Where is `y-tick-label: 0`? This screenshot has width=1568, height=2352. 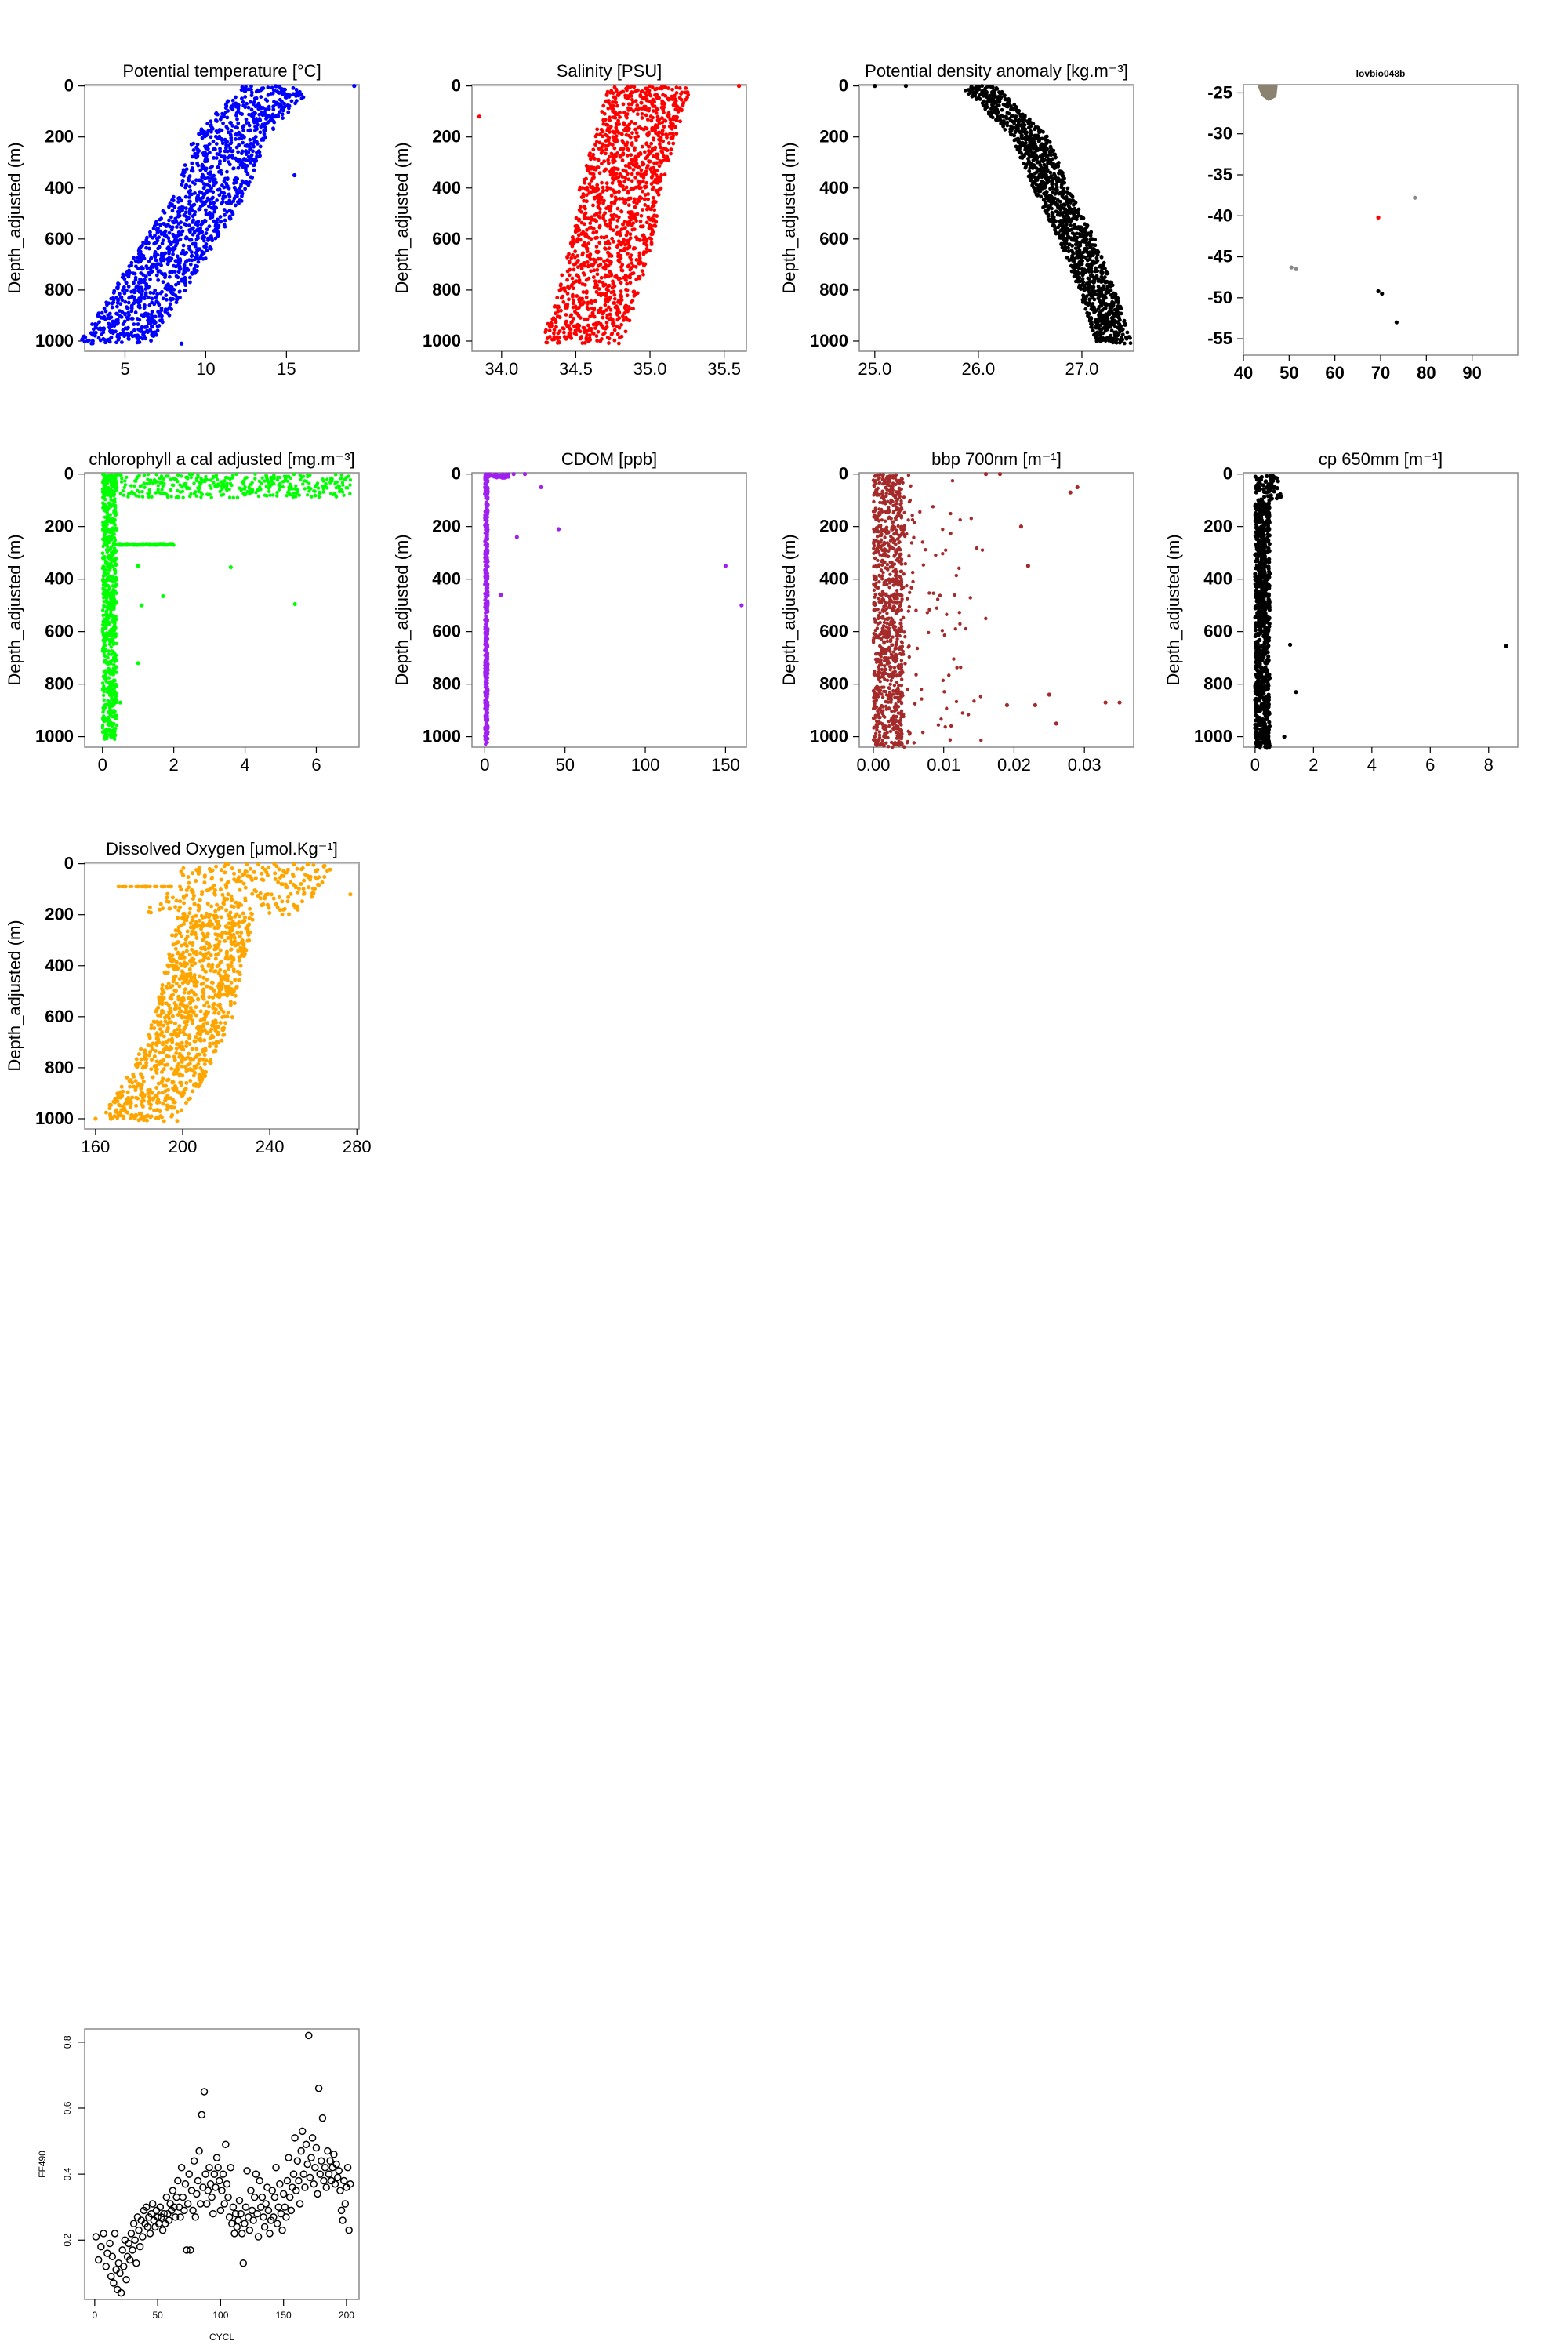
y-tick-label: 0 is located at coordinates (69, 86).